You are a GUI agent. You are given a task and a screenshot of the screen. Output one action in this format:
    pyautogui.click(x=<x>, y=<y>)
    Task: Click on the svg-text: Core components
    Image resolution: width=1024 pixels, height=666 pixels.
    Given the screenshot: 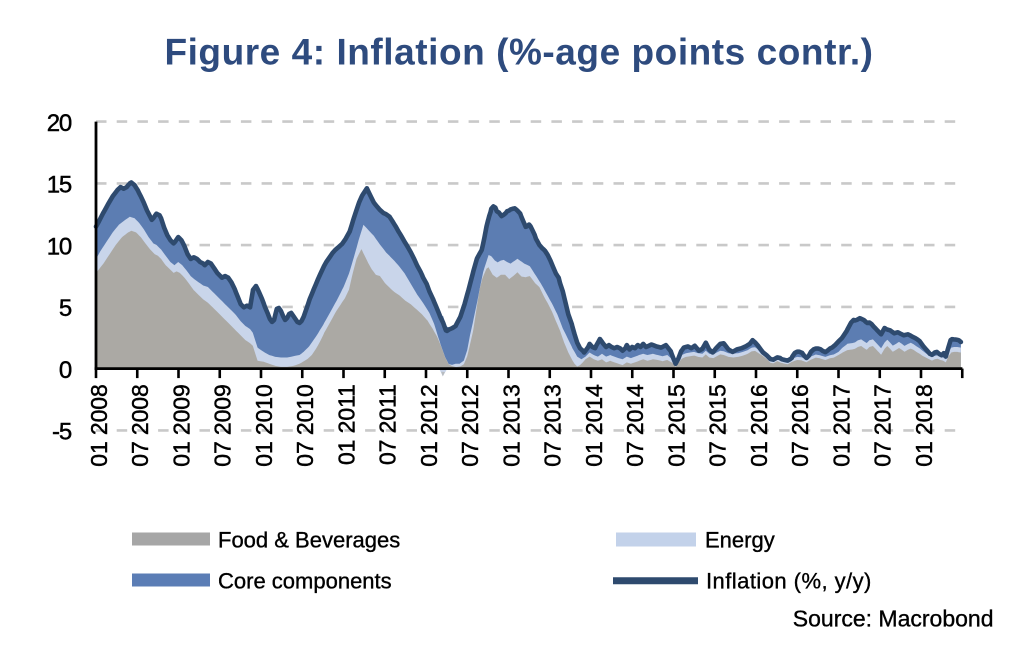 What is the action you would take?
    pyautogui.click(x=305, y=581)
    